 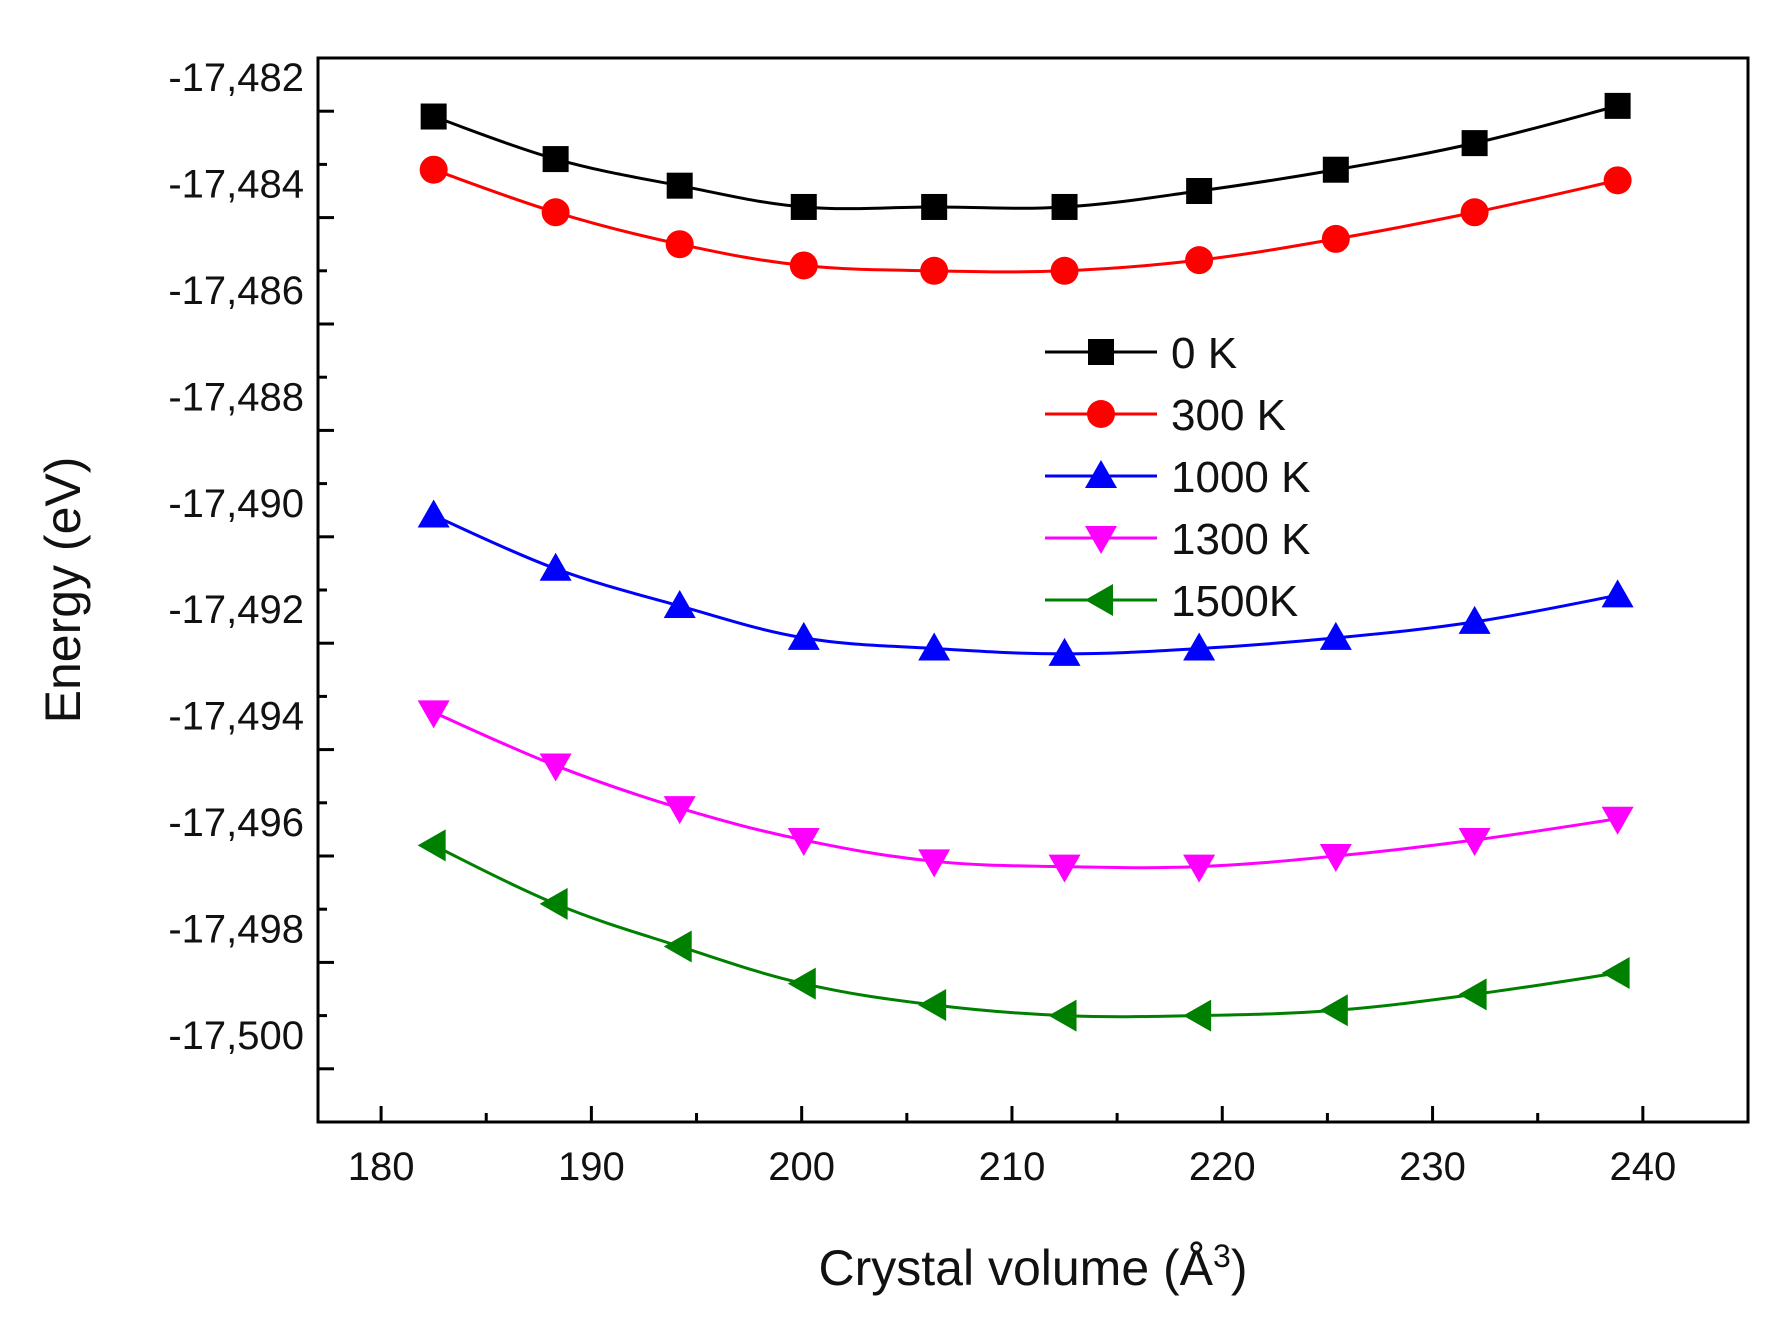 What do you see at coordinates (381, 1167) in the screenshot?
I see `x-tick-label: 180` at bounding box center [381, 1167].